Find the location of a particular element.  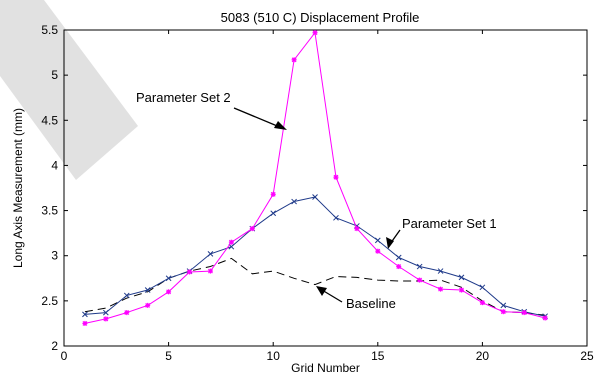

y-tick-label: 5 is located at coordinates (54, 75).